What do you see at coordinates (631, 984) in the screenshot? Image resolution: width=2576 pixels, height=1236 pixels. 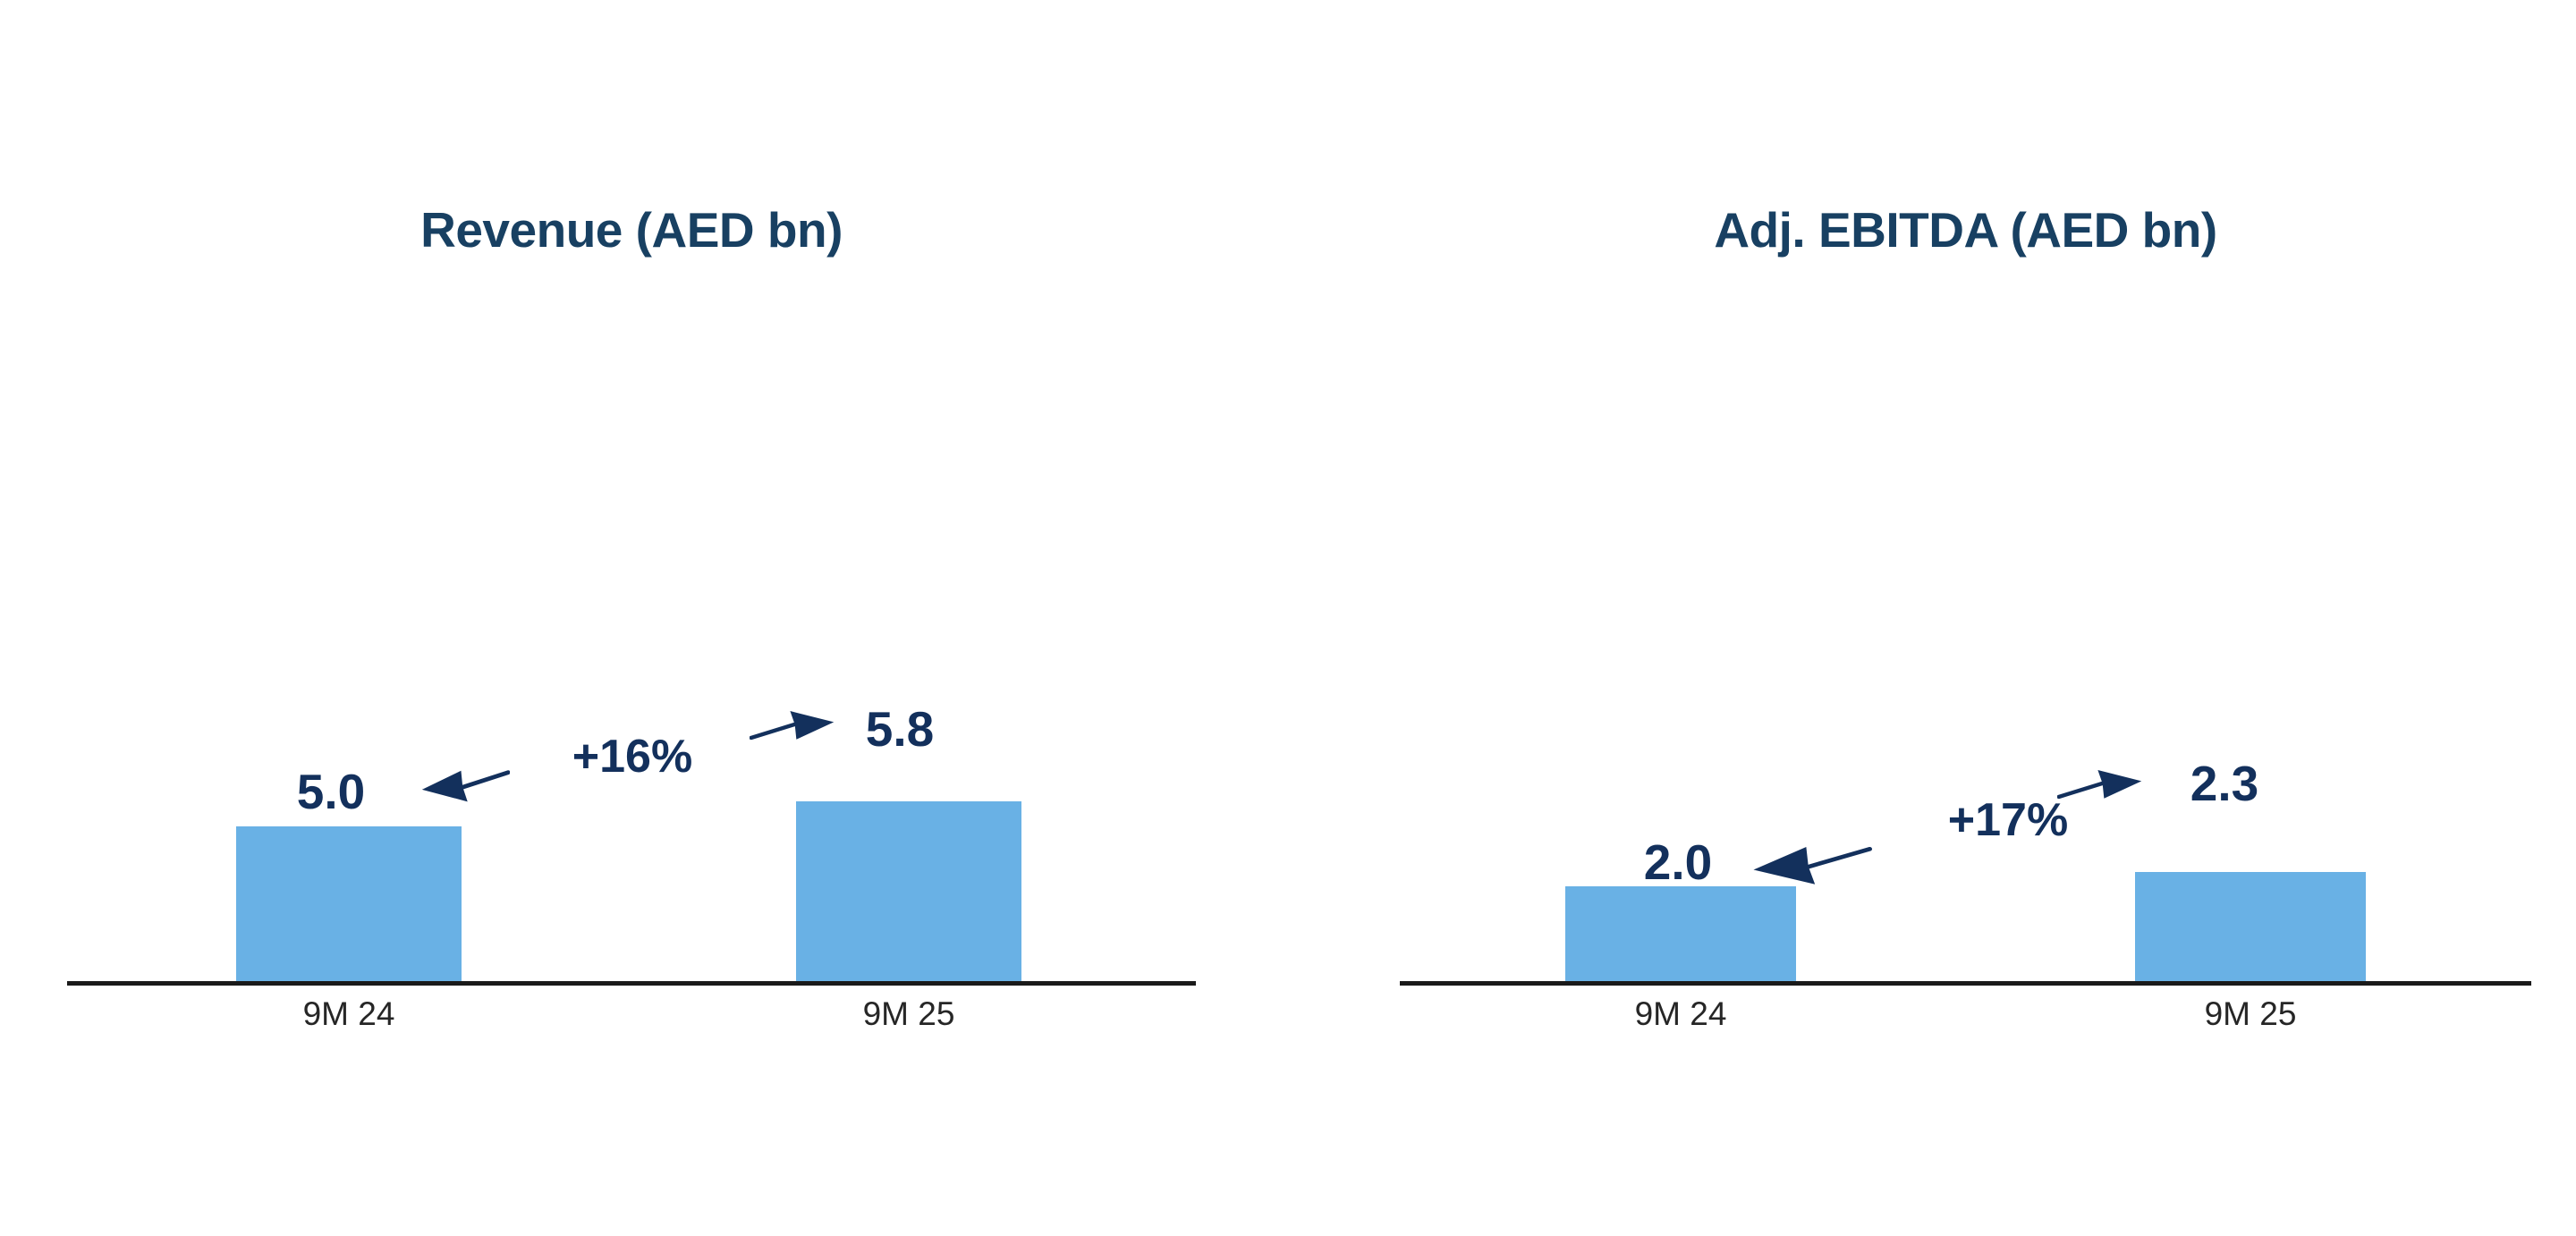 I see `revenue-x-axis-line` at bounding box center [631, 984].